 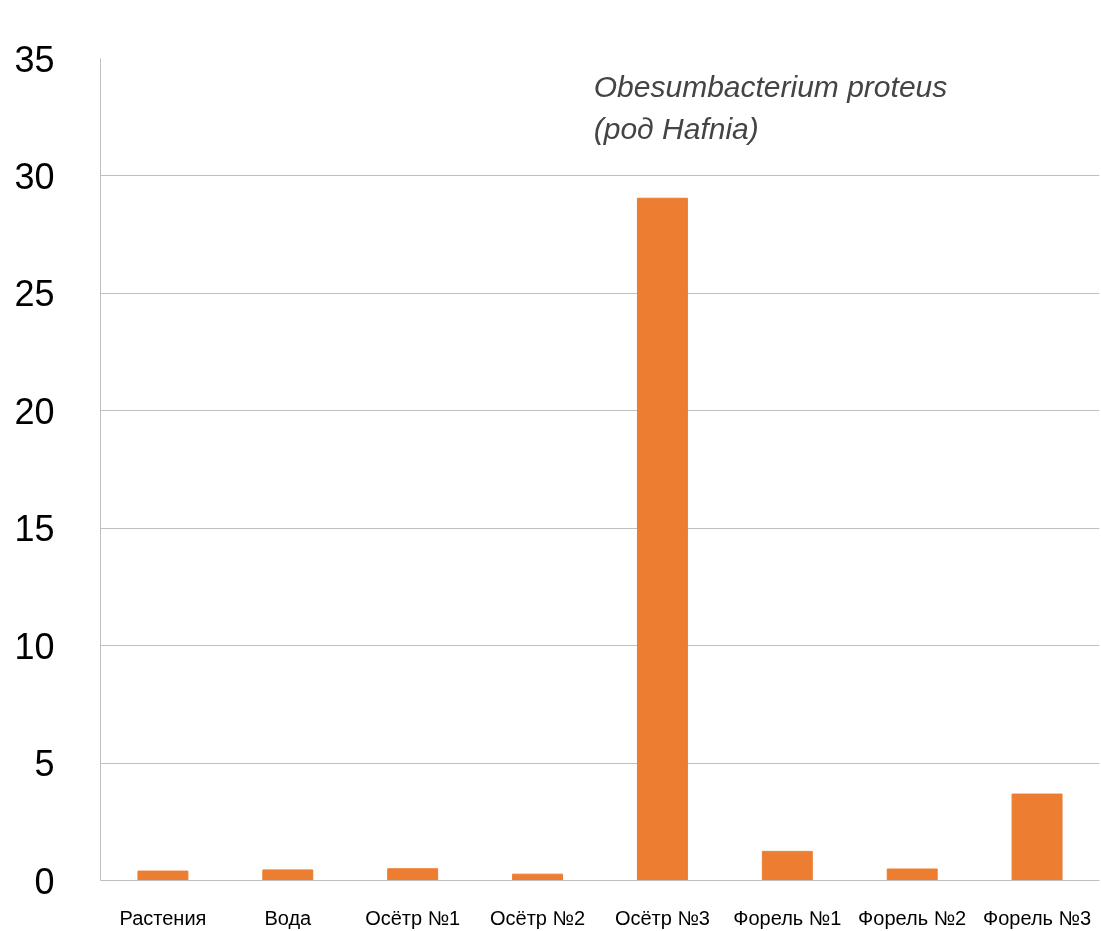 I want to click on x-tick-label: Растения, so click(x=163, y=917).